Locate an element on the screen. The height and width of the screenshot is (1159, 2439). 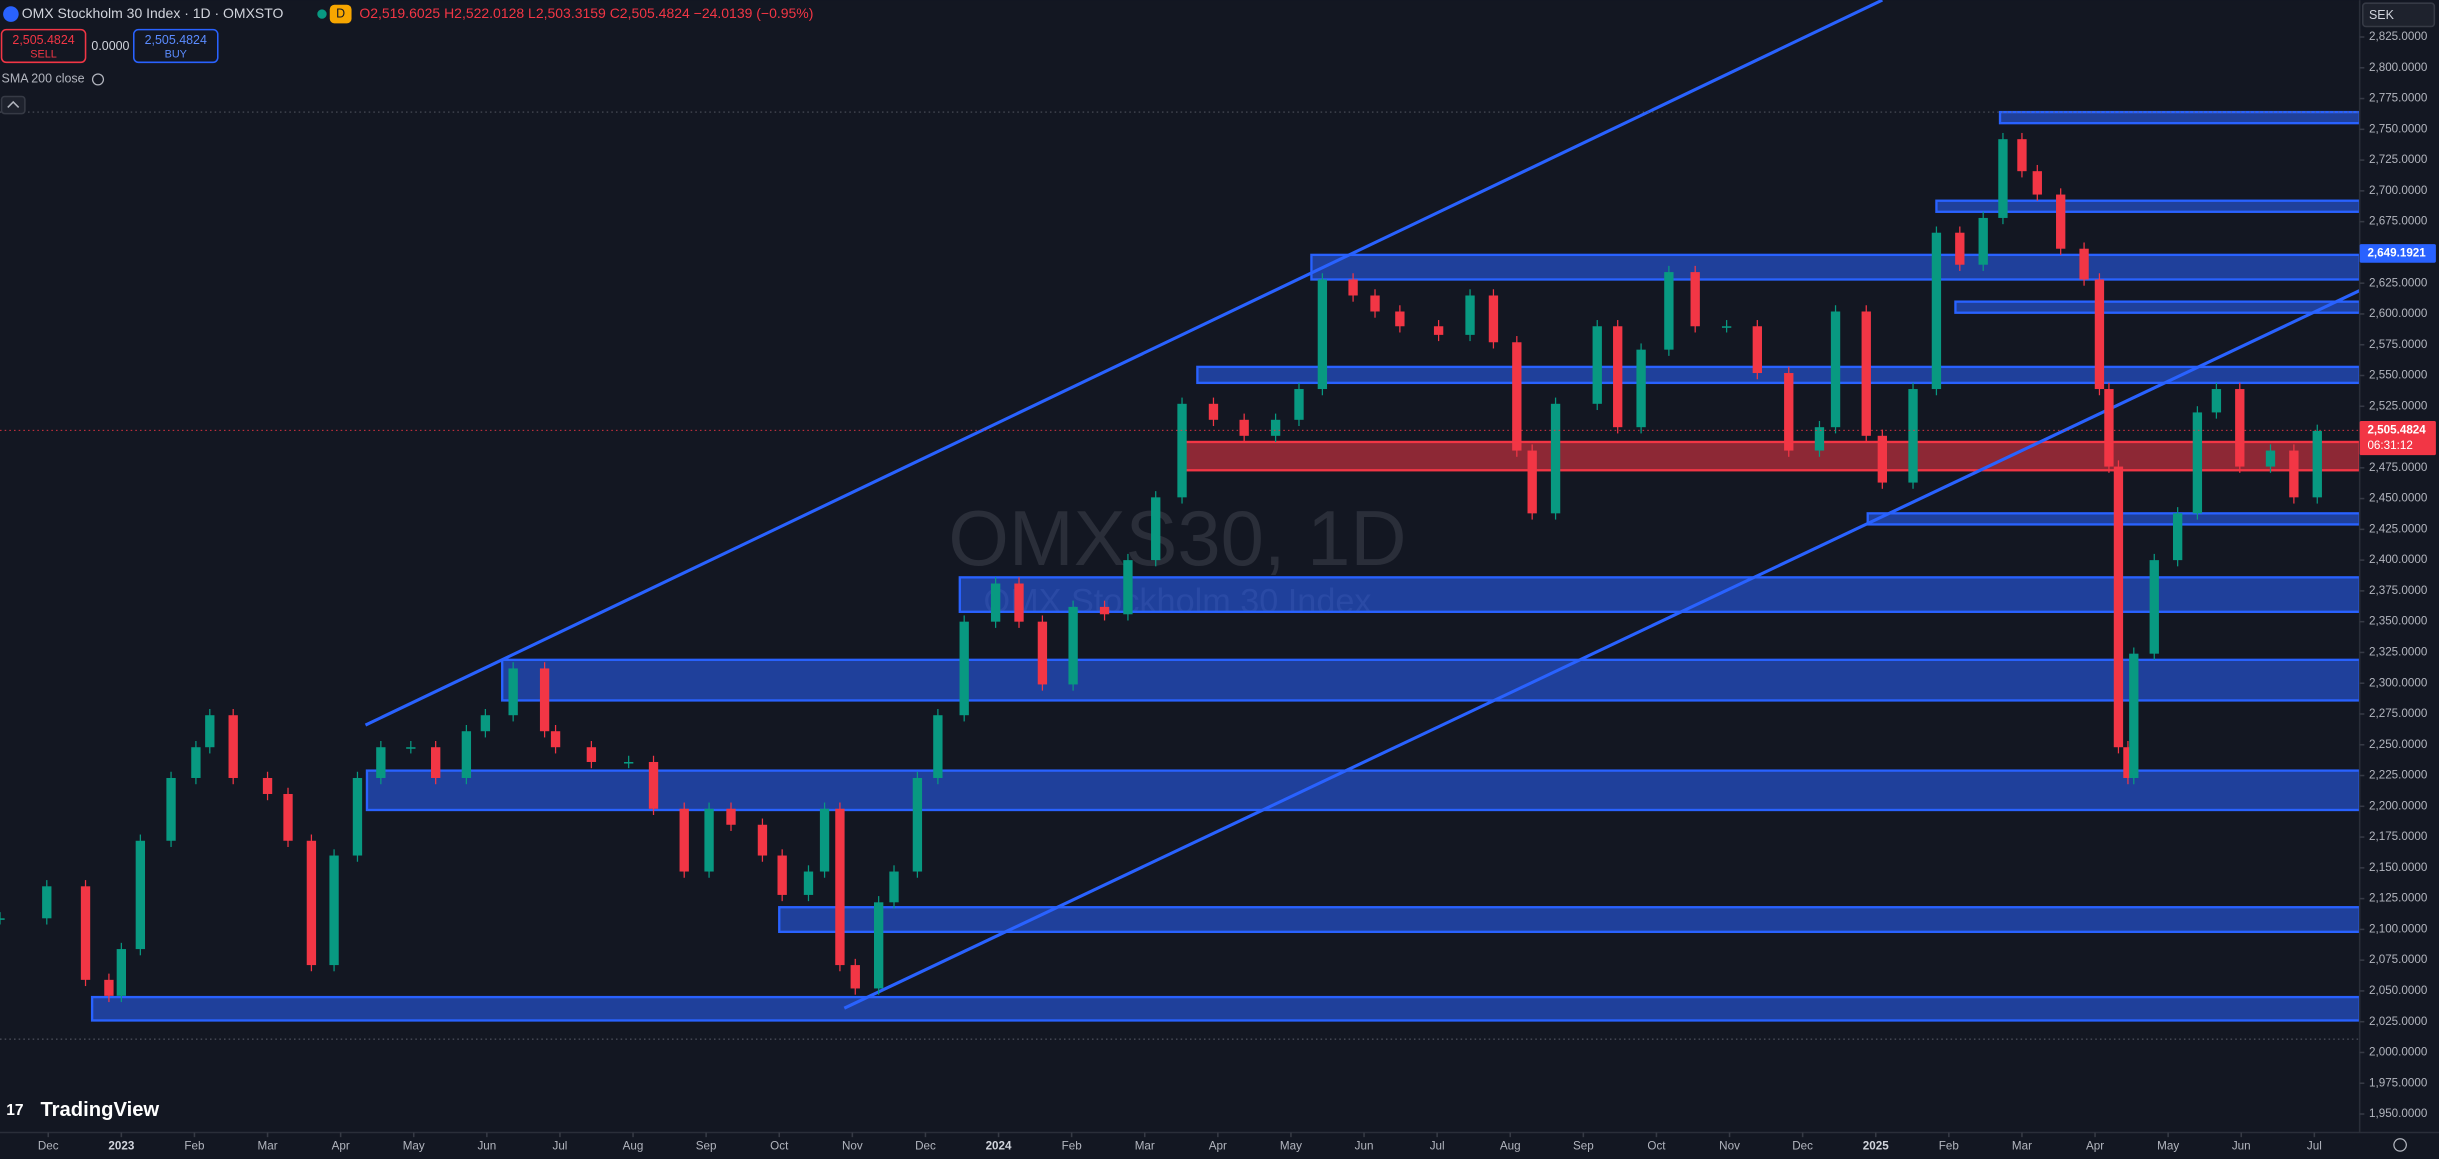
buy-button is located at coordinates (175, 46).